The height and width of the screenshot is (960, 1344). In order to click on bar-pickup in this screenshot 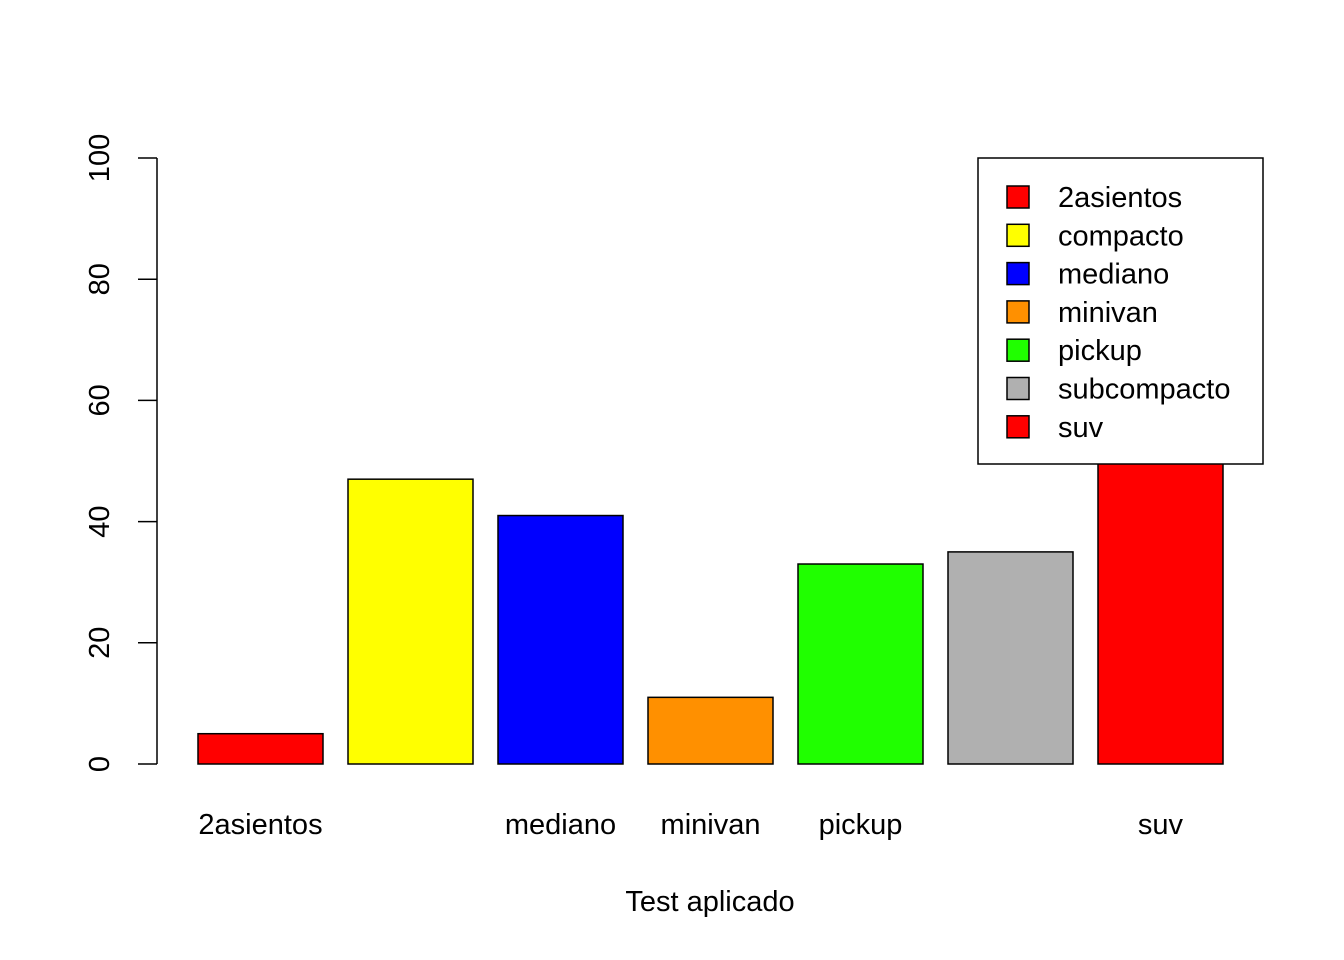, I will do `click(860, 664)`.